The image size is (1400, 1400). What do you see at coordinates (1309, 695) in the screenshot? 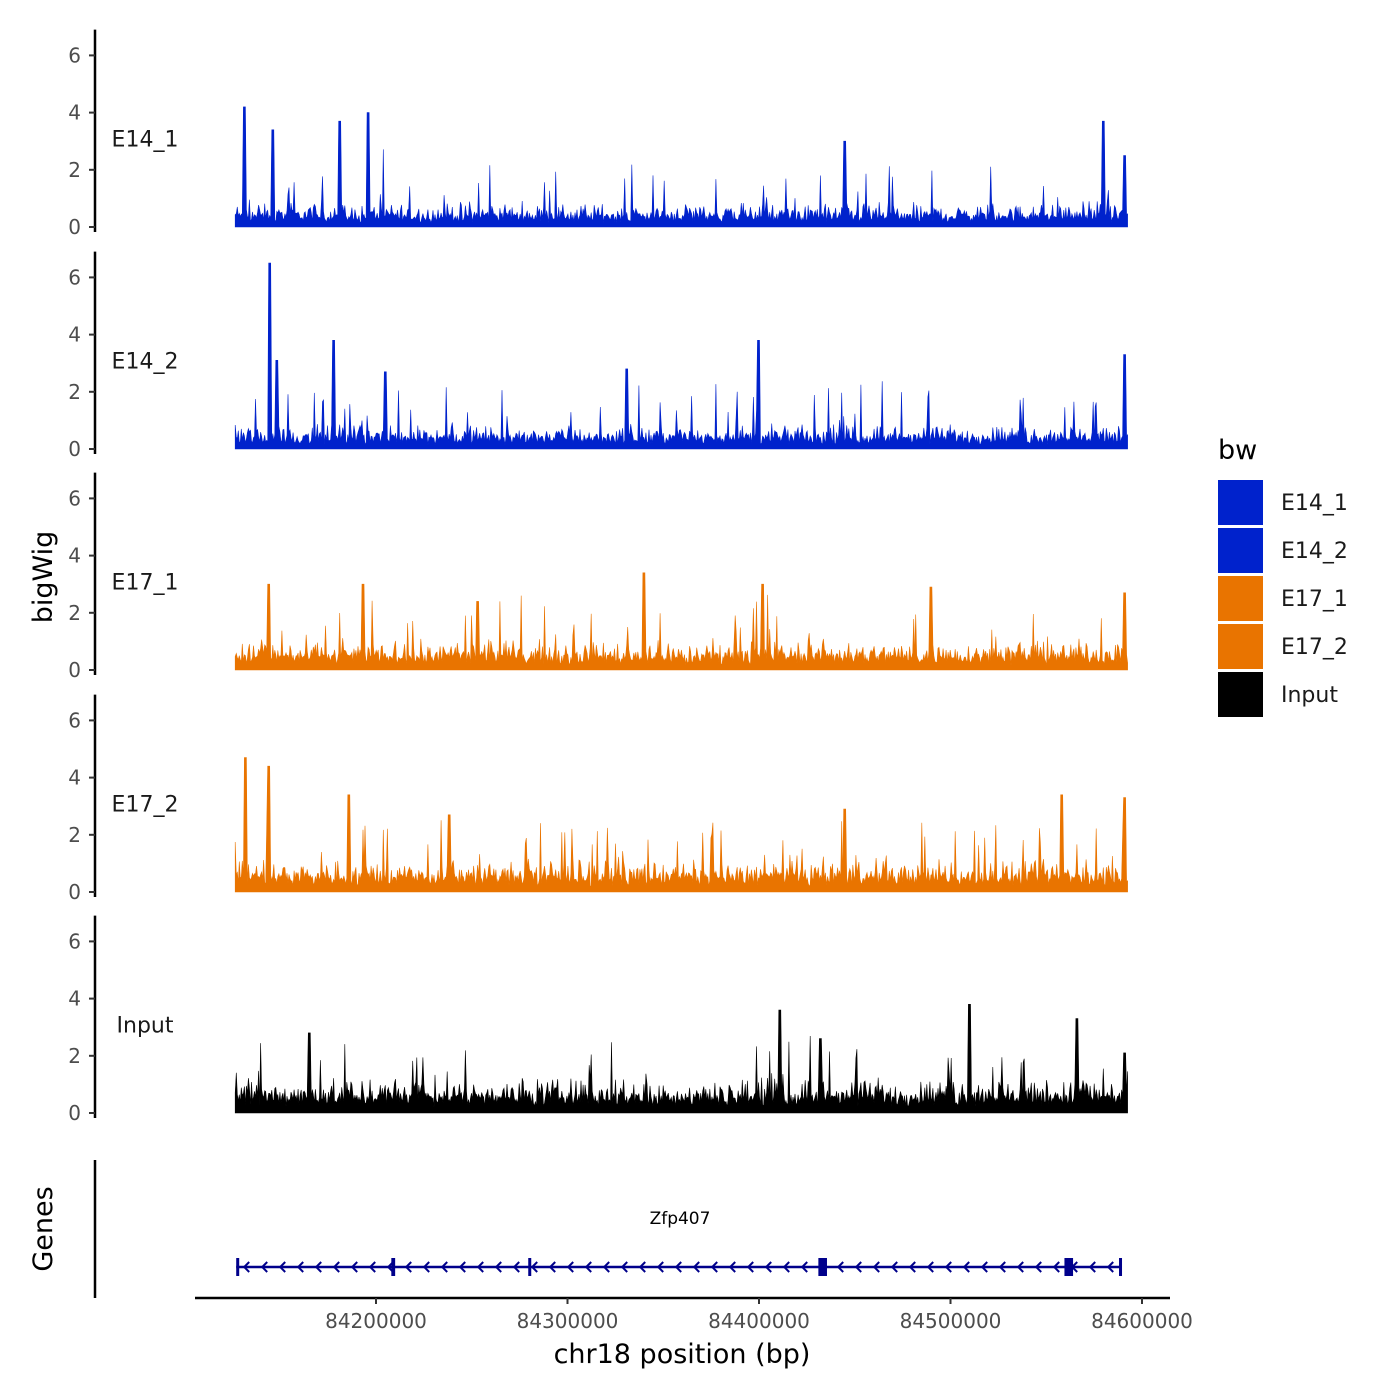
I see `legend-label: Input` at bounding box center [1309, 695].